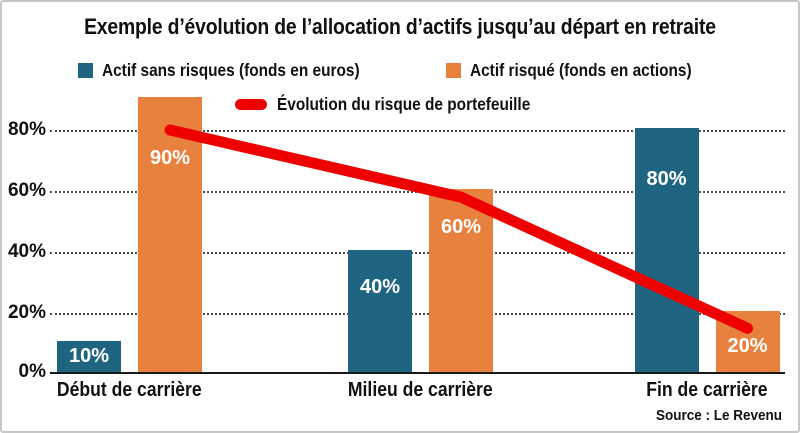 This screenshot has height=433, width=800. Describe the element at coordinates (85, 70) in the screenshot. I see `legend-swatch-safe` at that location.